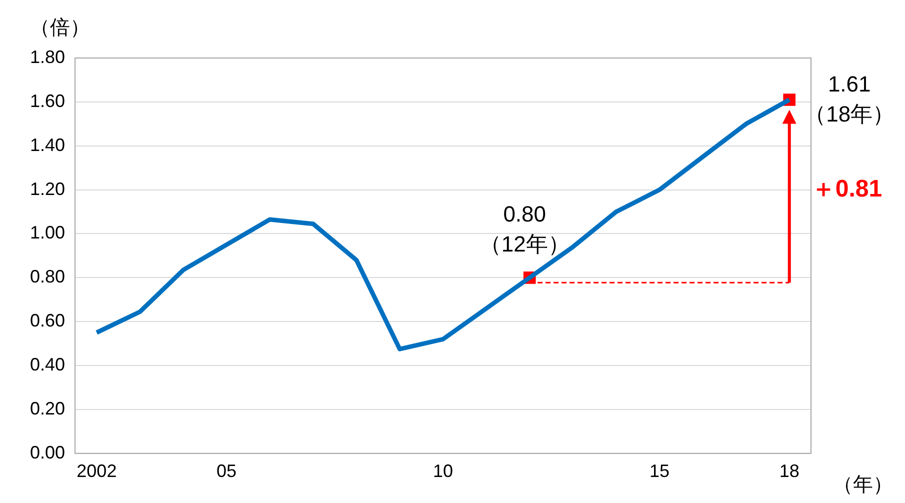  What do you see at coordinates (48, 144) in the screenshot?
I see `y-tick-label: 1.40` at bounding box center [48, 144].